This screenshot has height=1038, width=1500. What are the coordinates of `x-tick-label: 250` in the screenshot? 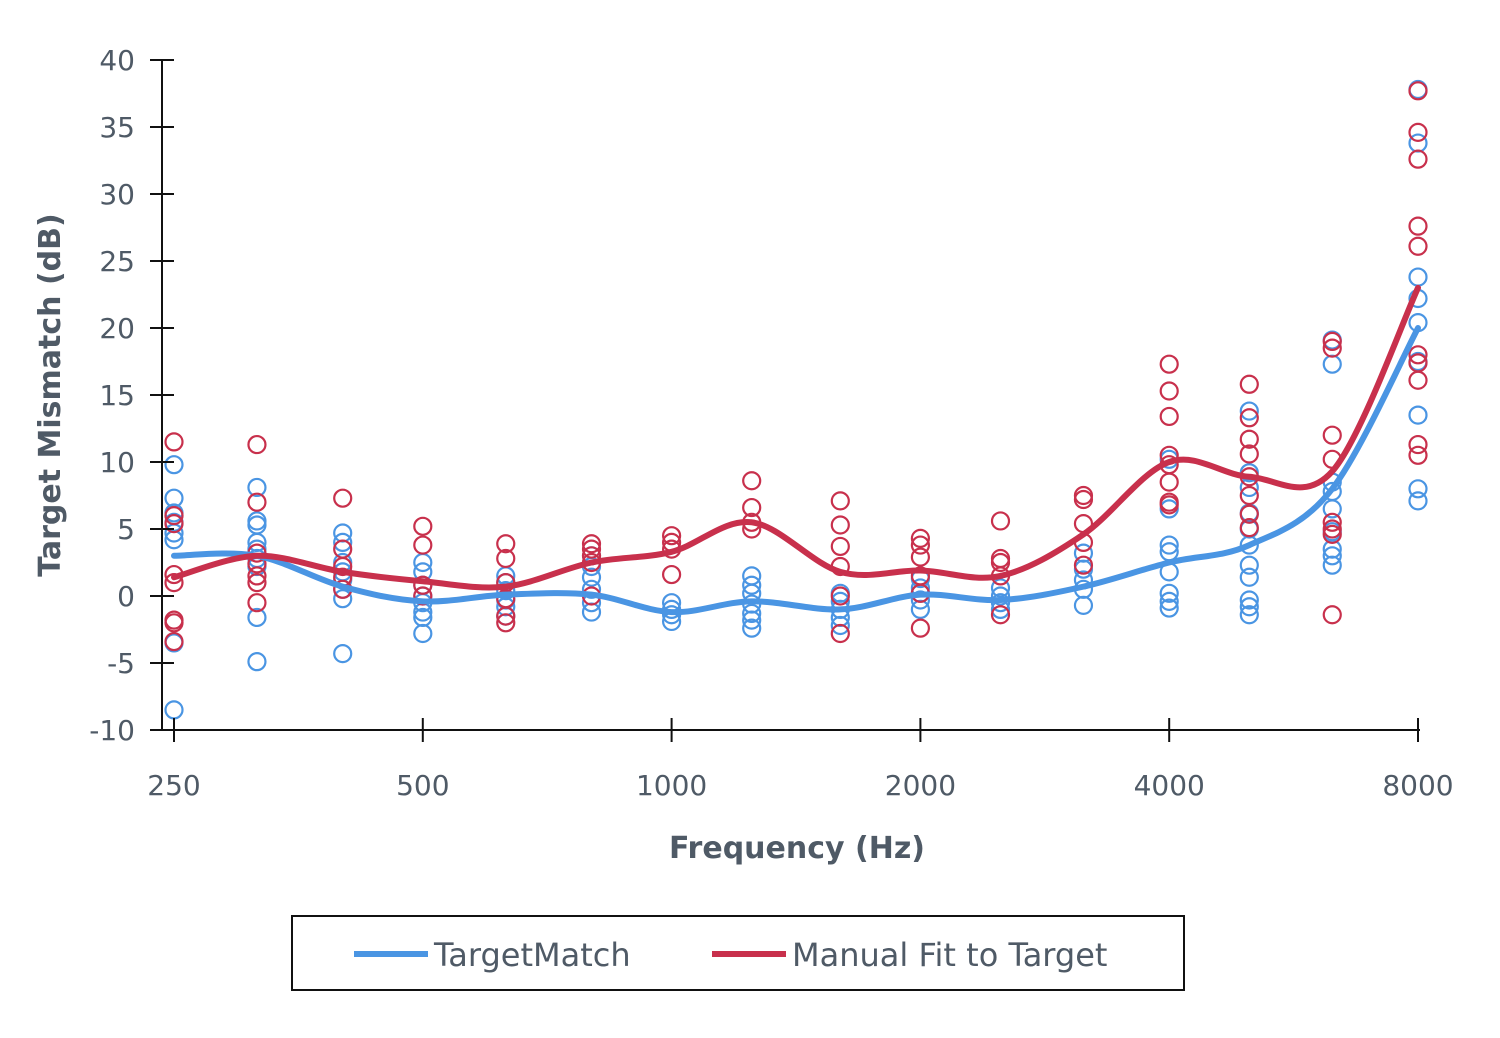 It's located at (173, 785).